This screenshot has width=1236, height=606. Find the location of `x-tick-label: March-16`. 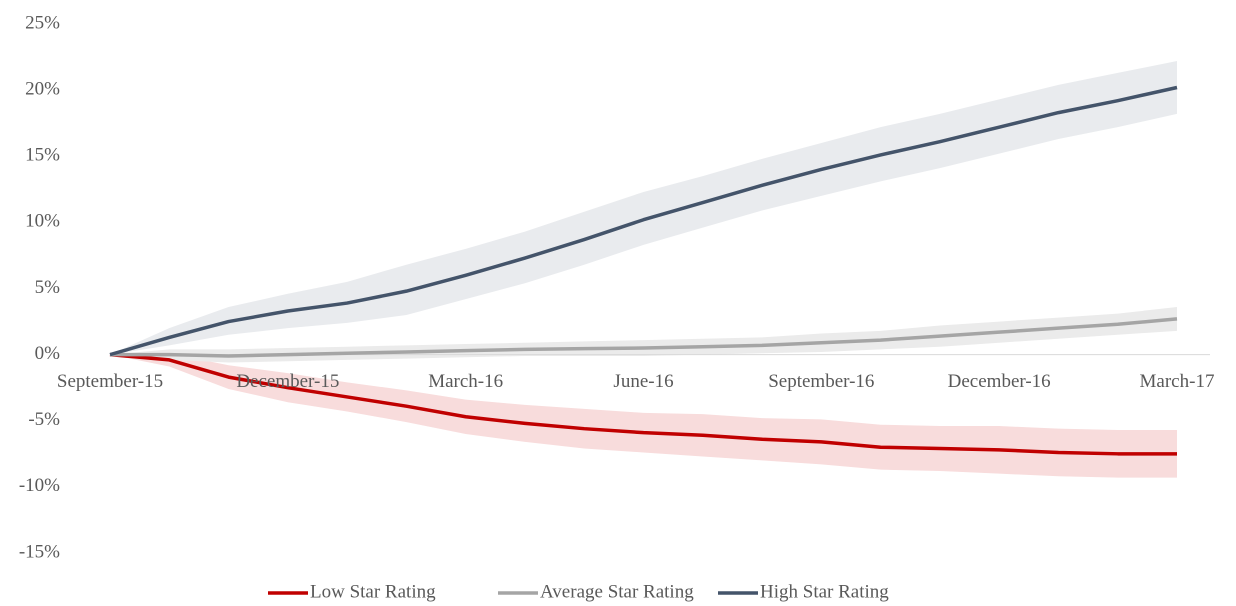

x-tick-label: March-16 is located at coordinates (465, 381).